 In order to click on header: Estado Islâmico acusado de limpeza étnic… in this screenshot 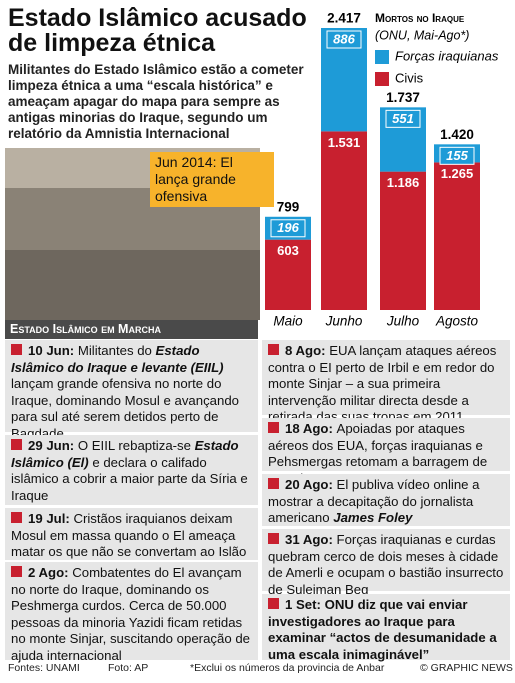, I will do `click(158, 31)`.